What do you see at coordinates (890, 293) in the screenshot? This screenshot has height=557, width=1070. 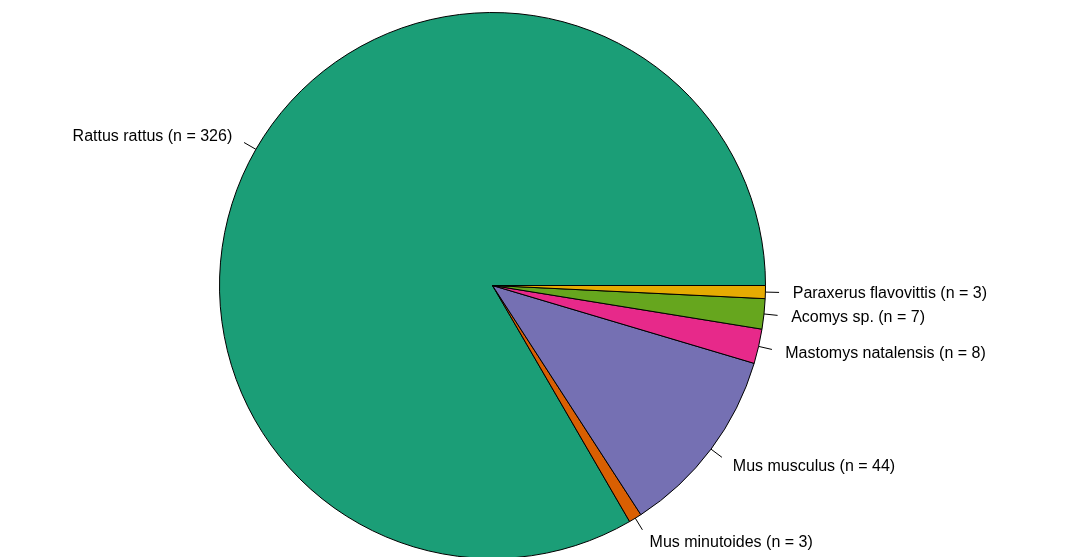 I see `slice-label: Paraxerus flavovittis (n = 3)` at bounding box center [890, 293].